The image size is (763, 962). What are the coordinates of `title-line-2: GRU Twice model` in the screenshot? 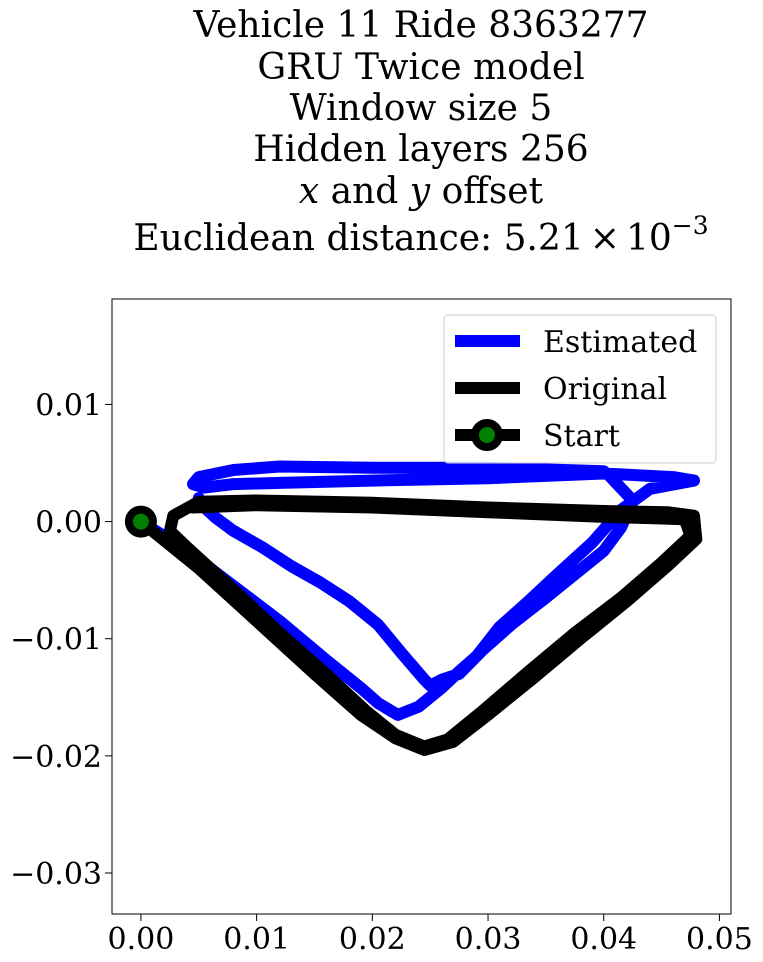 It's located at (420, 67).